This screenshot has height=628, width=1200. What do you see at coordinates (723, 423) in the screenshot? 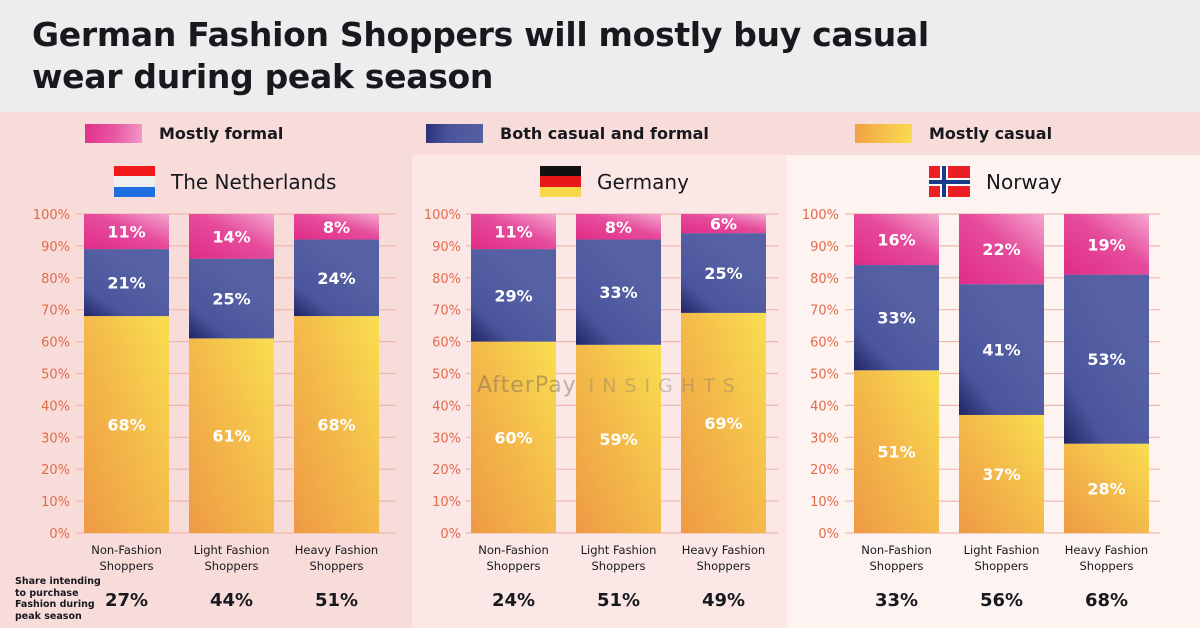
I see `bar-value-label: 69%` at bounding box center [723, 423].